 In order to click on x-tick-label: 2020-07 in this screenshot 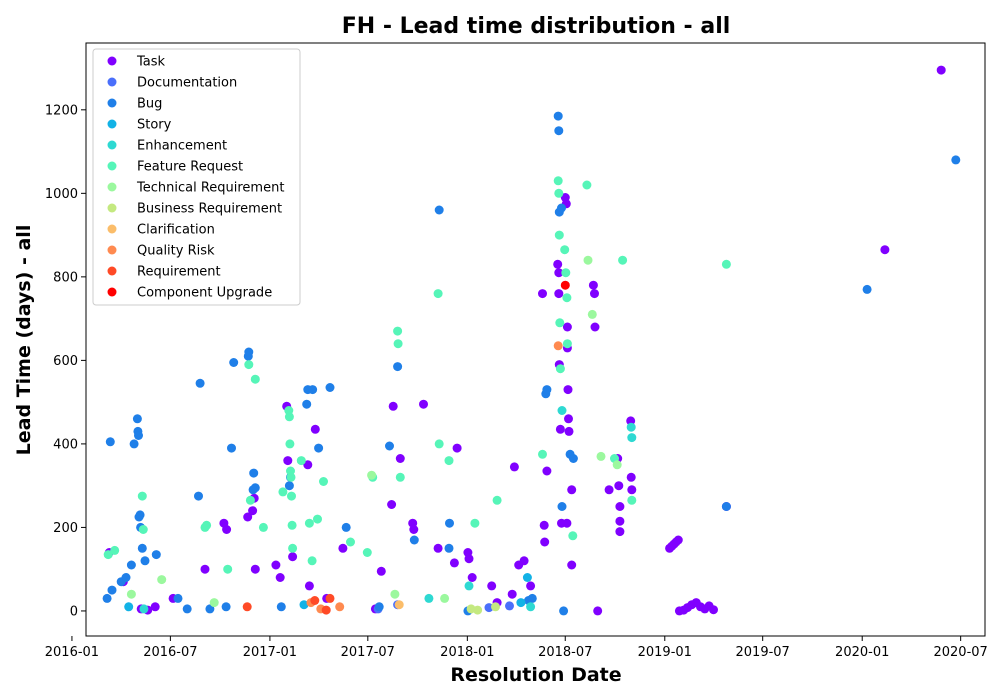, I will do `click(960, 652)`.